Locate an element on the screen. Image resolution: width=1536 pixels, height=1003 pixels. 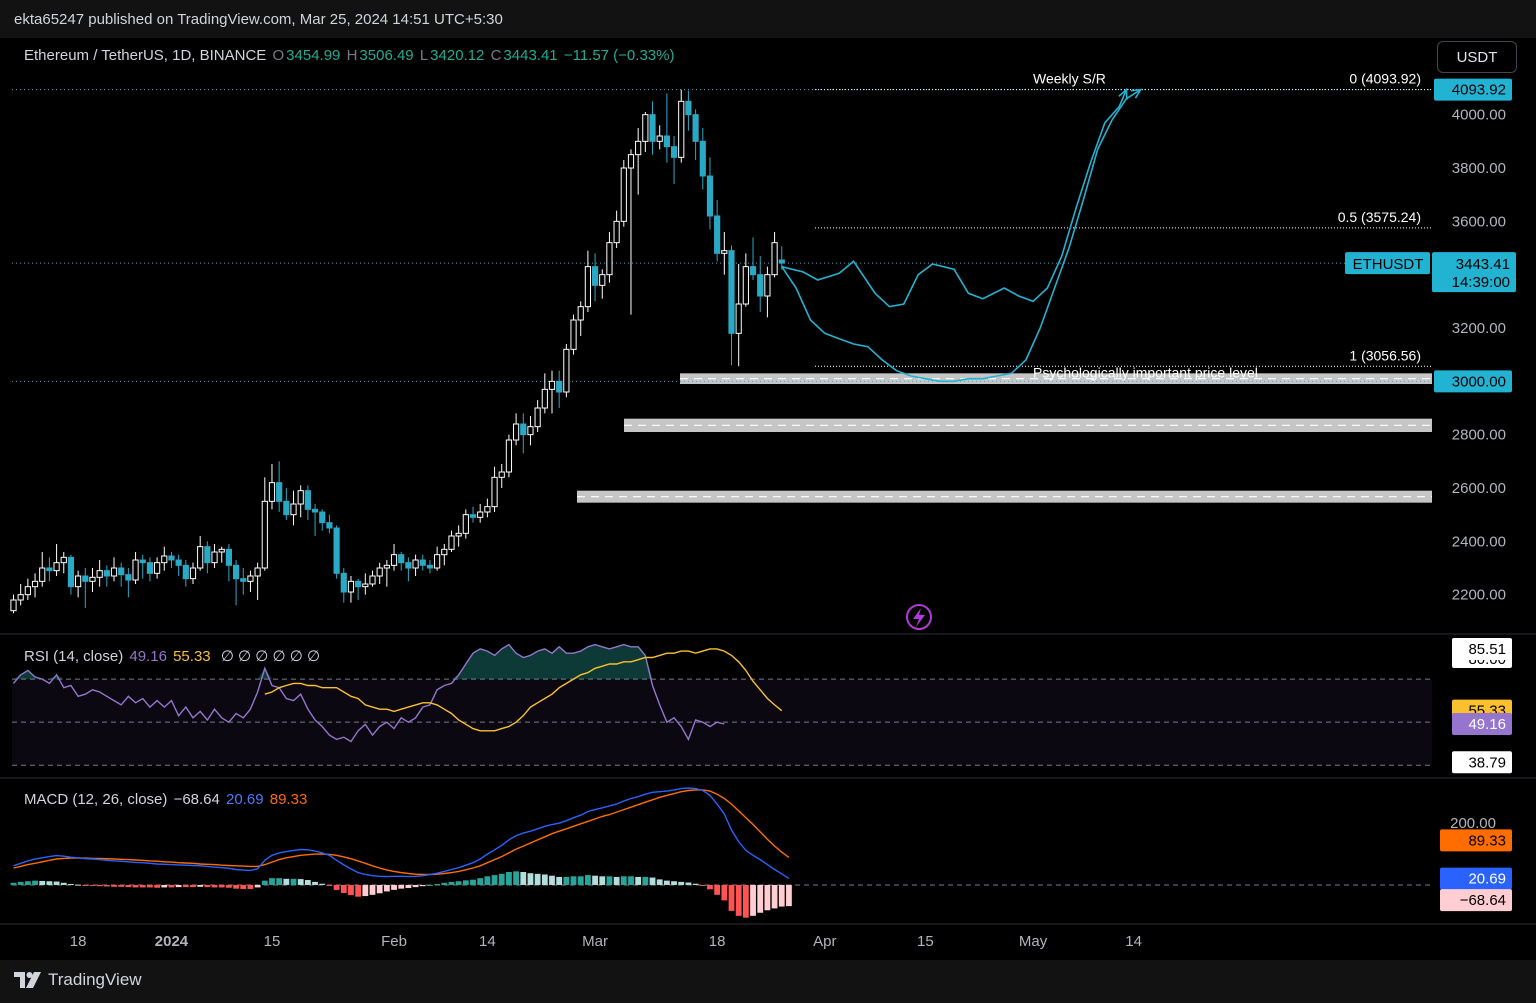
macd-line-tag-bg is located at coordinates (1476, 878).